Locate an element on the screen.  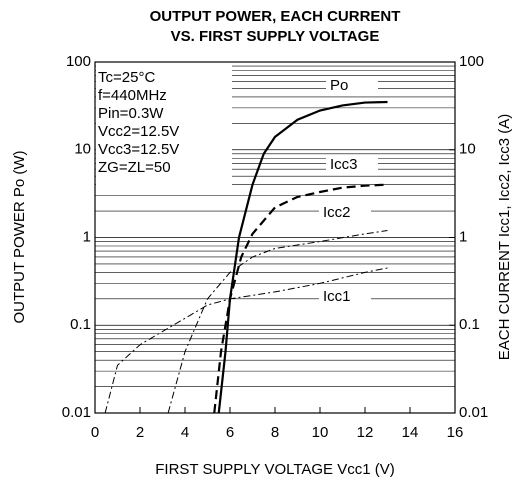
chart-title: VS. FIRST SUPPLY VOLTAGE is located at coordinates (275, 36).